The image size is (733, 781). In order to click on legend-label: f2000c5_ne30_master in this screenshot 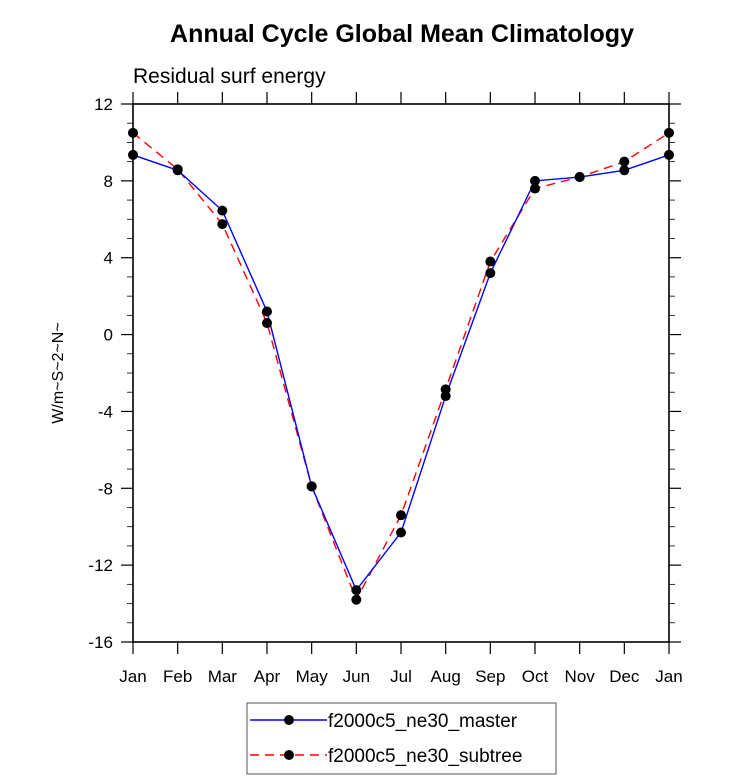, I will do `click(423, 721)`.